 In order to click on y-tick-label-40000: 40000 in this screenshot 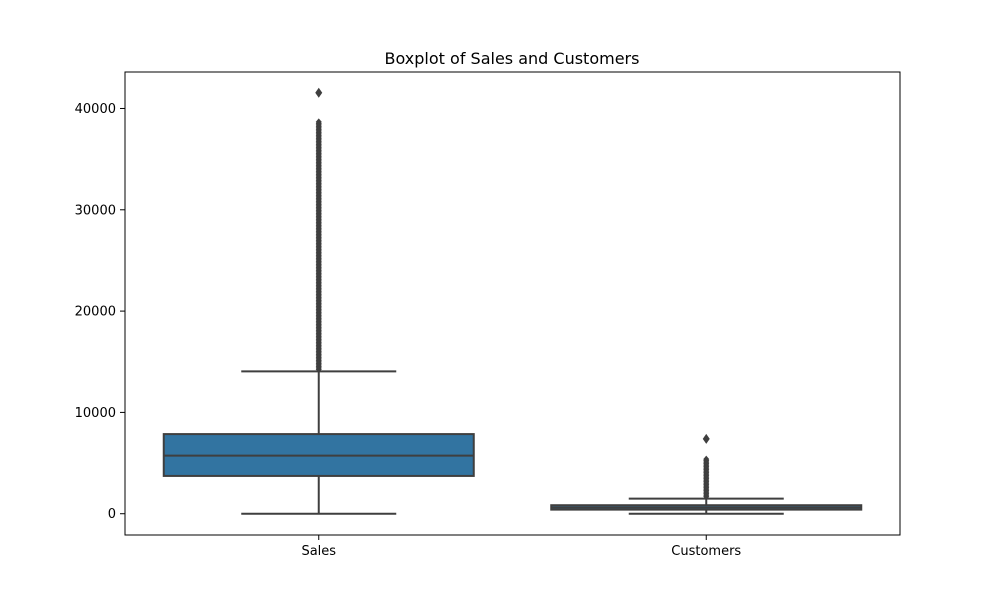, I will do `click(95, 109)`.